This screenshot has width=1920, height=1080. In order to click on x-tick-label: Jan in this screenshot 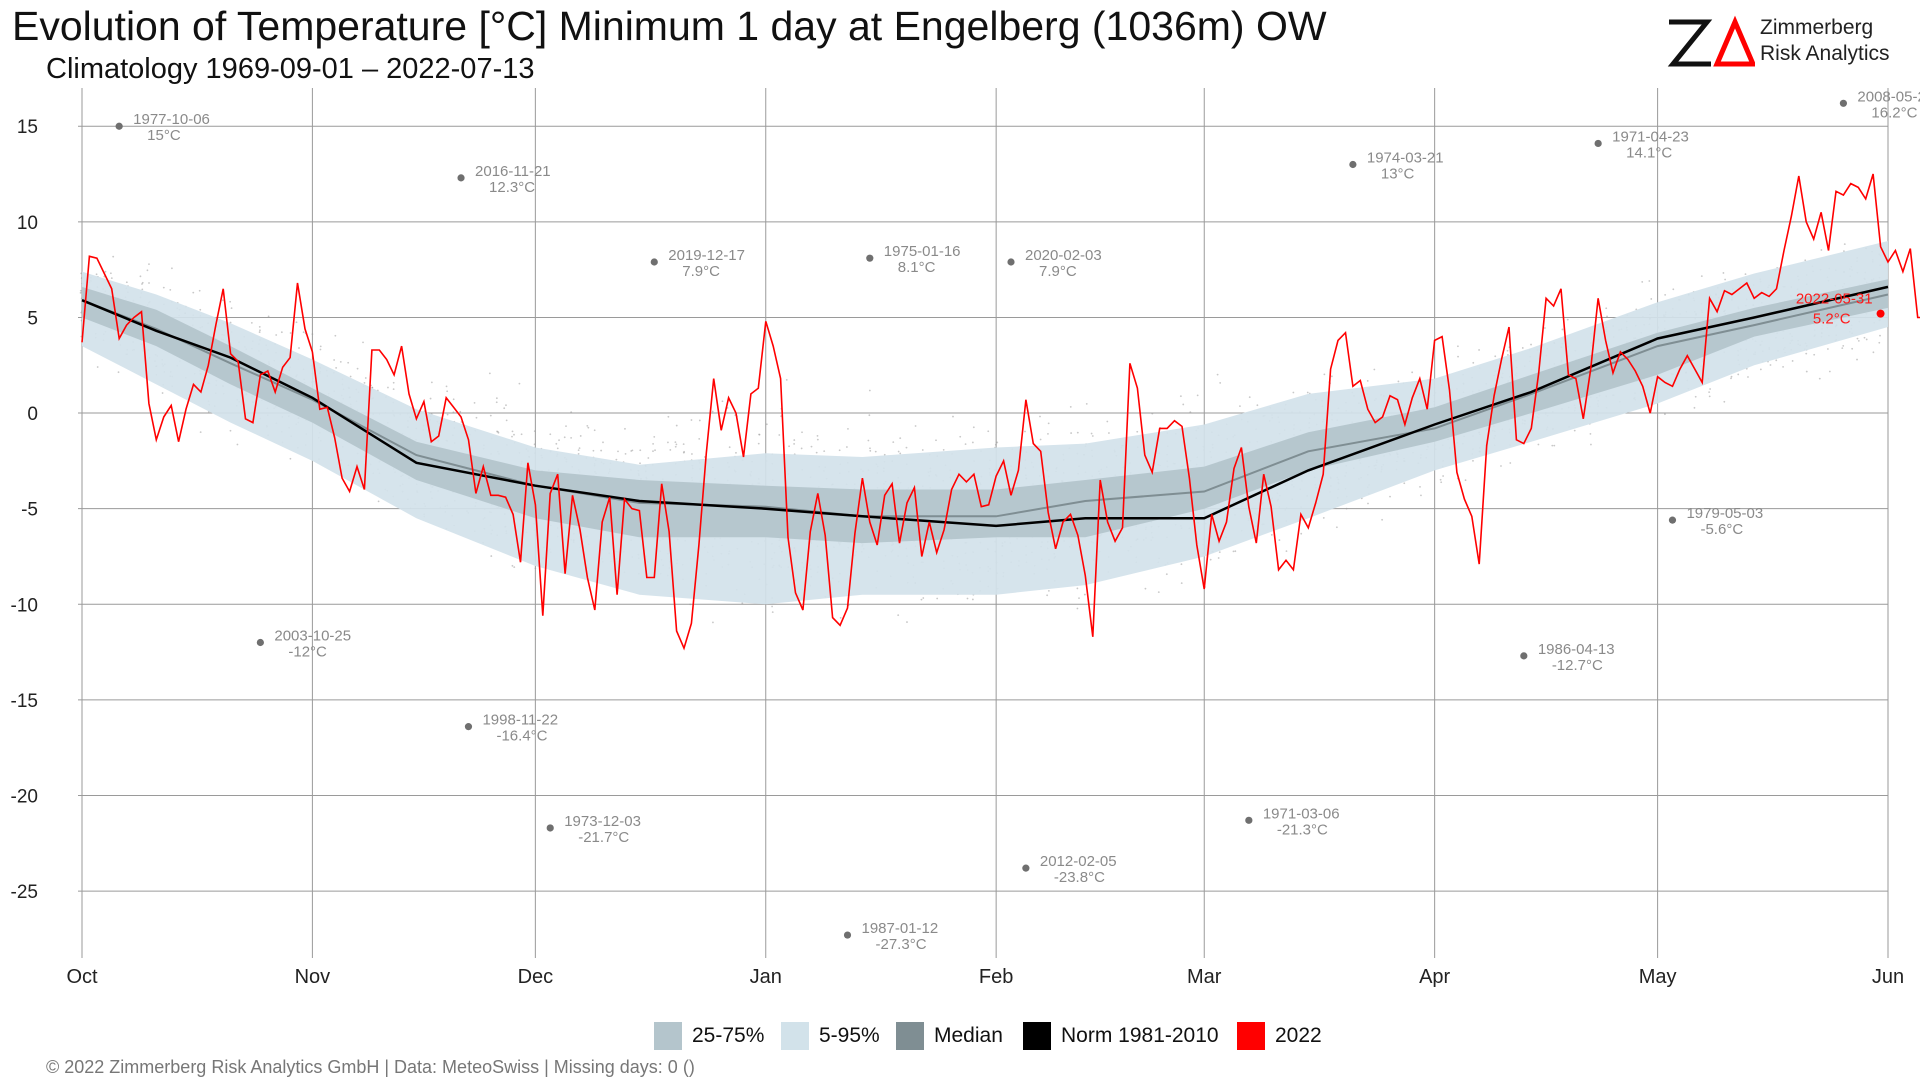, I will do `click(766, 977)`.